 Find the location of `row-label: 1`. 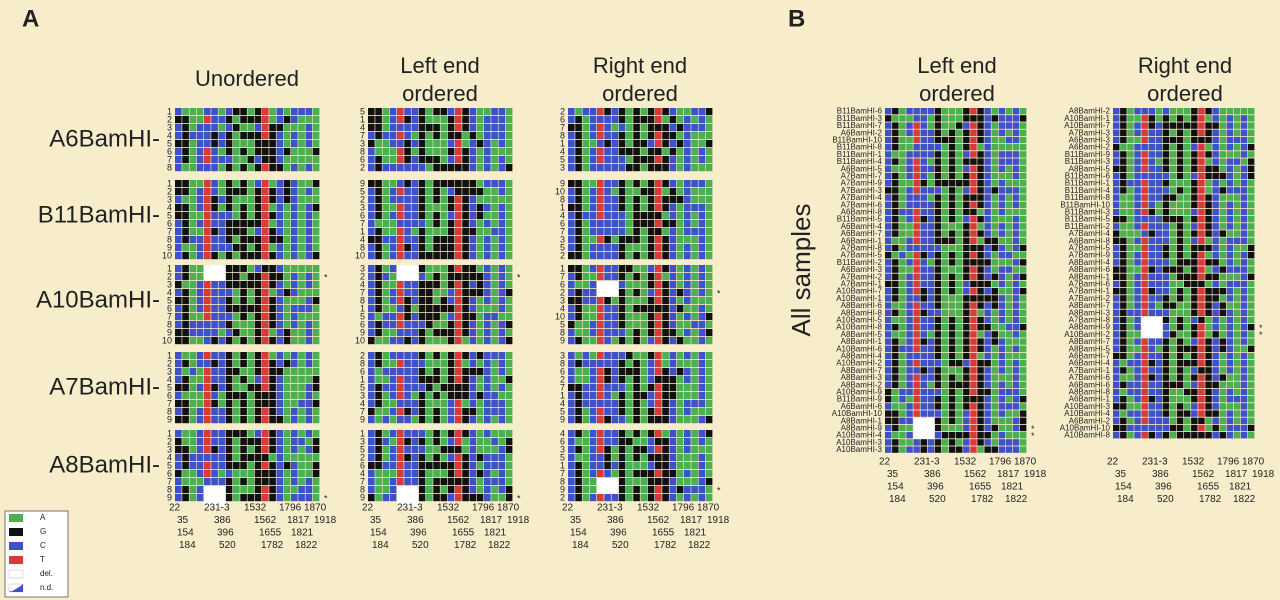

row-label: 1 is located at coordinates (362, 231).